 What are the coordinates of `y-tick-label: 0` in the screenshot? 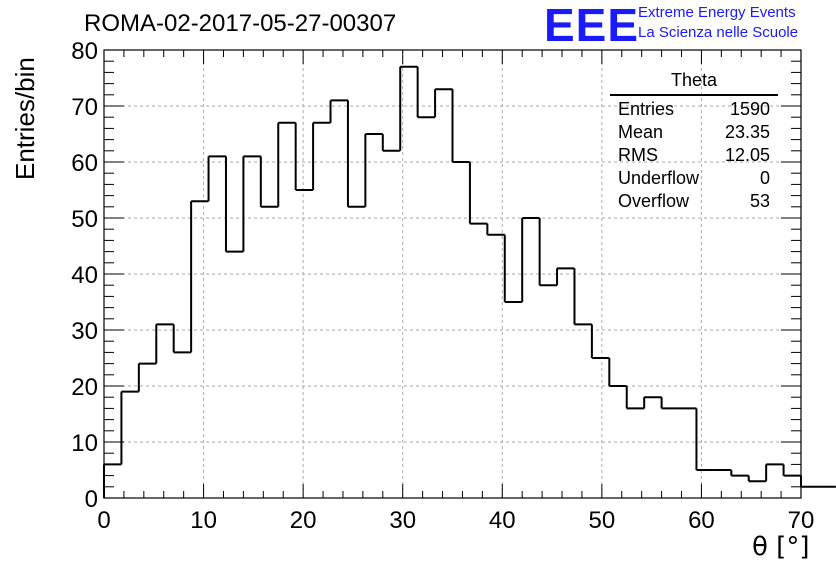 It's located at (91, 499).